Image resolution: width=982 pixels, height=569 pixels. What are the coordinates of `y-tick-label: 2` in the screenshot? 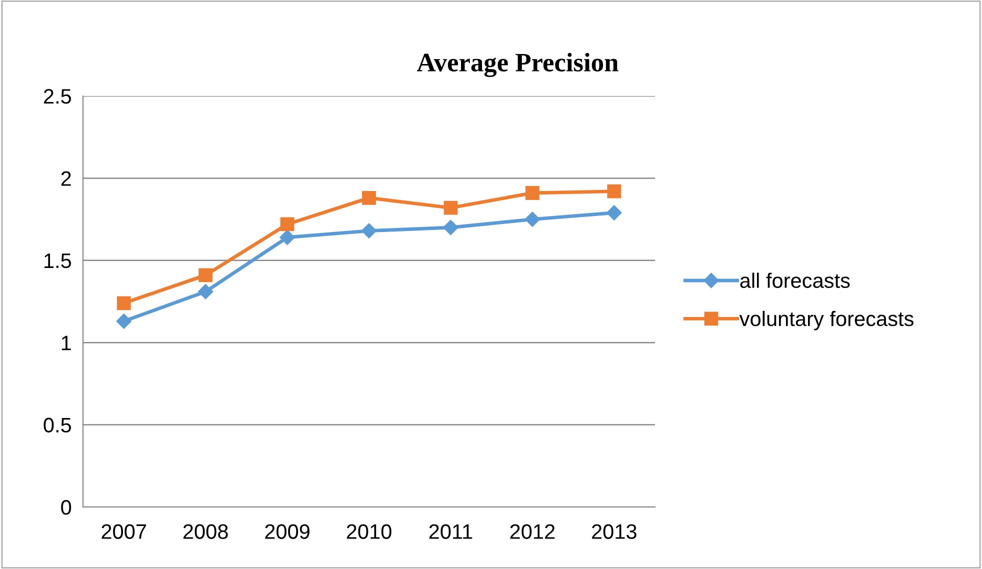 It's located at (66, 178).